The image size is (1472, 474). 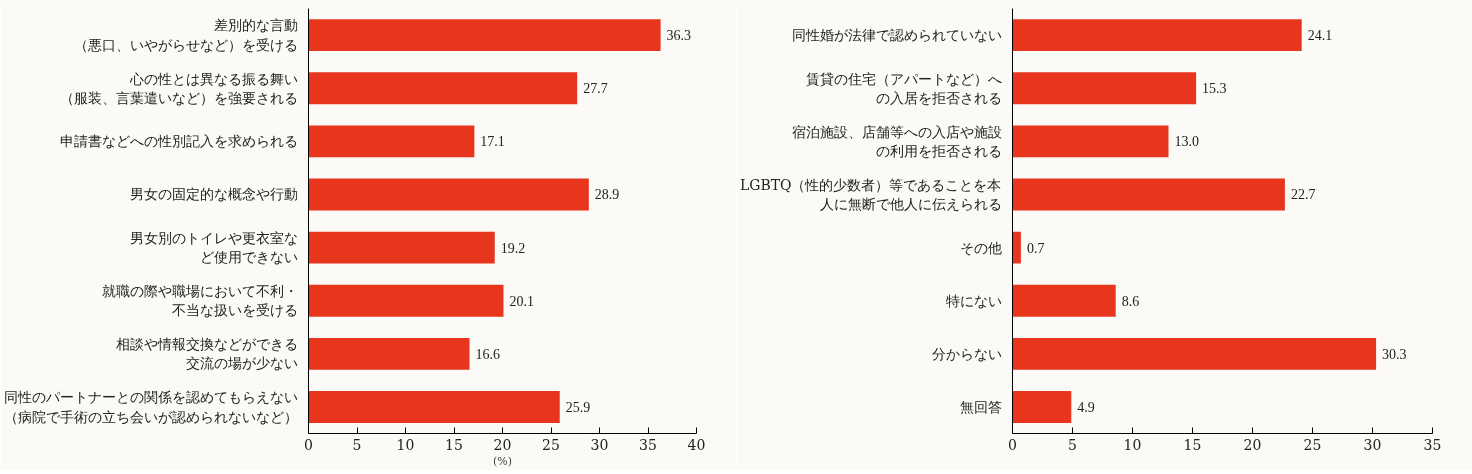 What do you see at coordinates (696, 444) in the screenshot?
I see `x-tick-label: 40` at bounding box center [696, 444].